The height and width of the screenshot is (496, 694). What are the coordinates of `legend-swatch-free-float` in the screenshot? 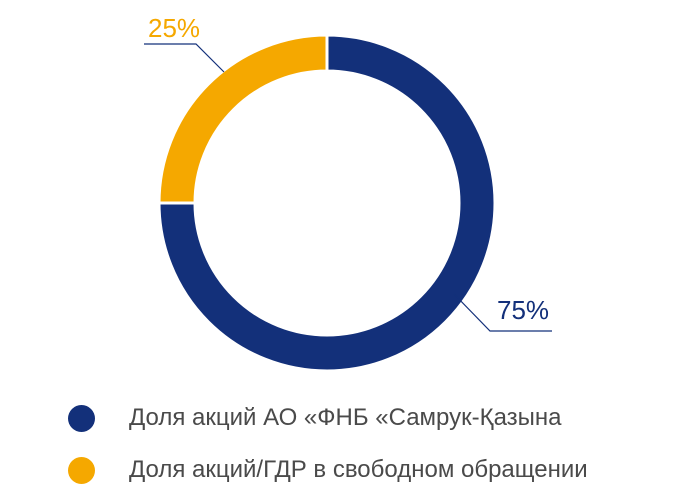 It's located at (81, 470).